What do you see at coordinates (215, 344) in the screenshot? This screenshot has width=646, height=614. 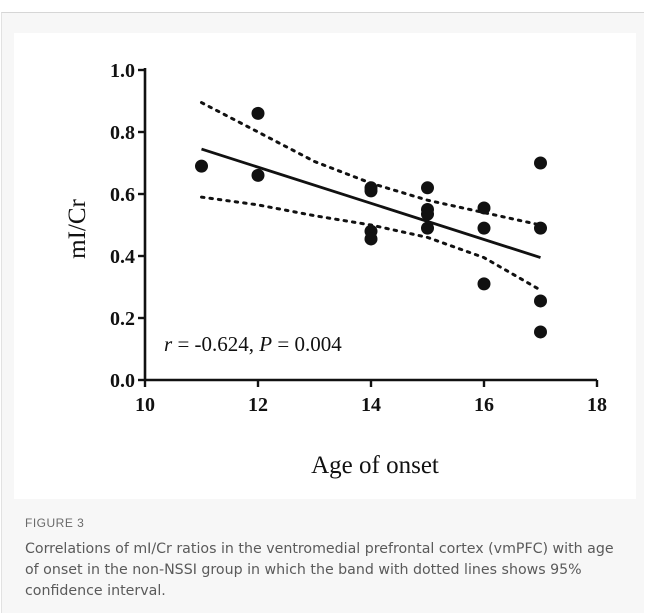 I see `r-value: = -0.624,` at bounding box center [215, 344].